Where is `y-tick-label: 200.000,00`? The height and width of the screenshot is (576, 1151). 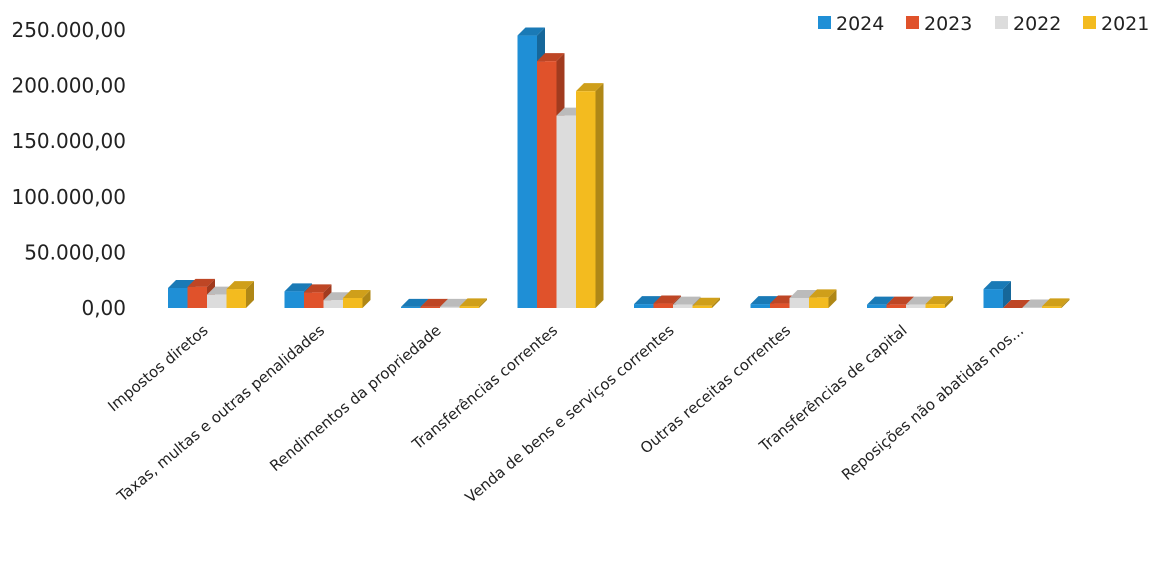 y-tick-label: 200.000,00 is located at coordinates (68, 86).